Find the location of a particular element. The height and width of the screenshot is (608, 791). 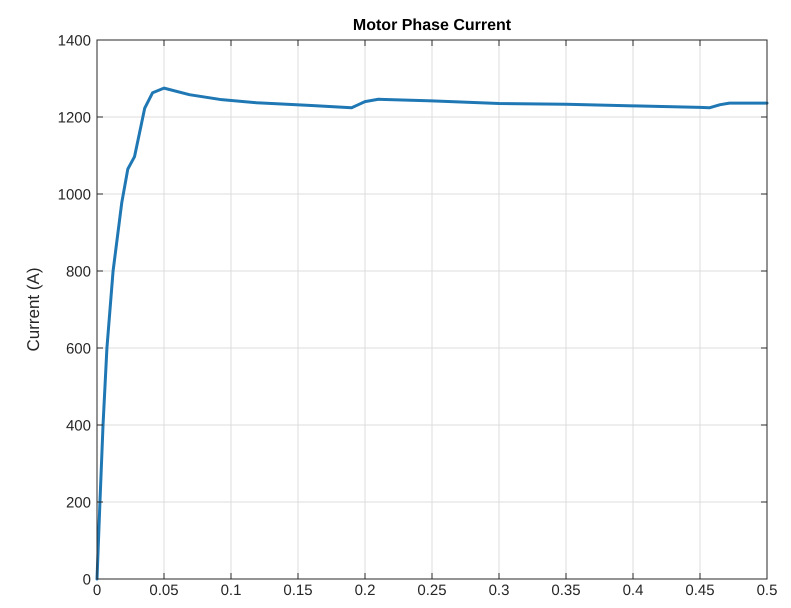

y-tick-label: 200 is located at coordinates (78, 503).